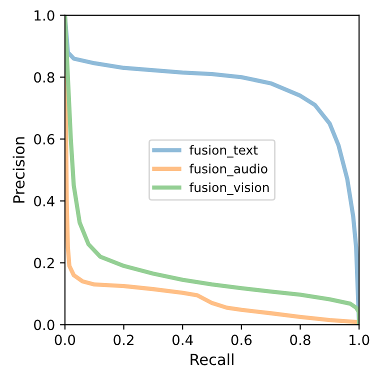 Image resolution: width=382 pixels, height=382 pixels. I want to click on y-tick-label: 0.0, so click(44, 325).